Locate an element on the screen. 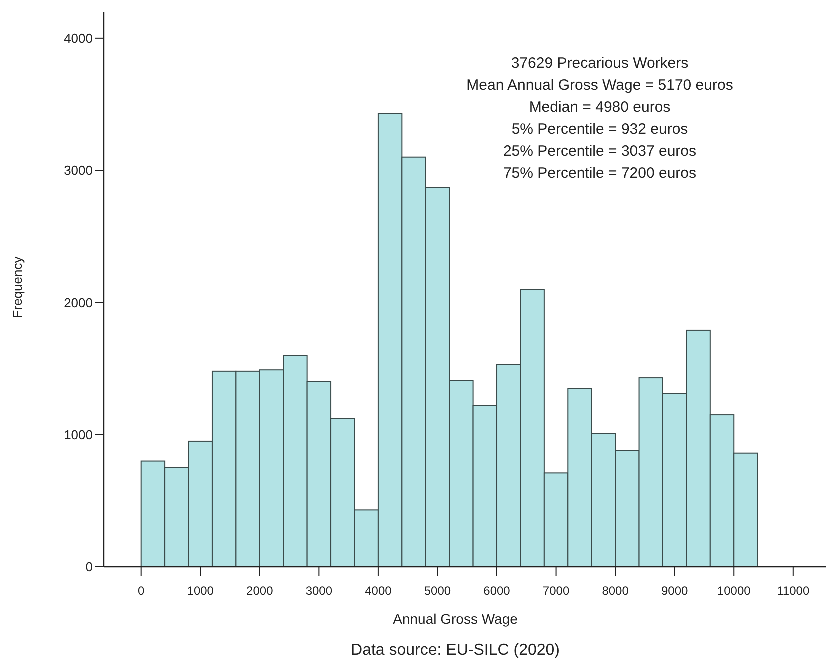  annotation: 37629 Precarious Workers is located at coordinates (600, 63).